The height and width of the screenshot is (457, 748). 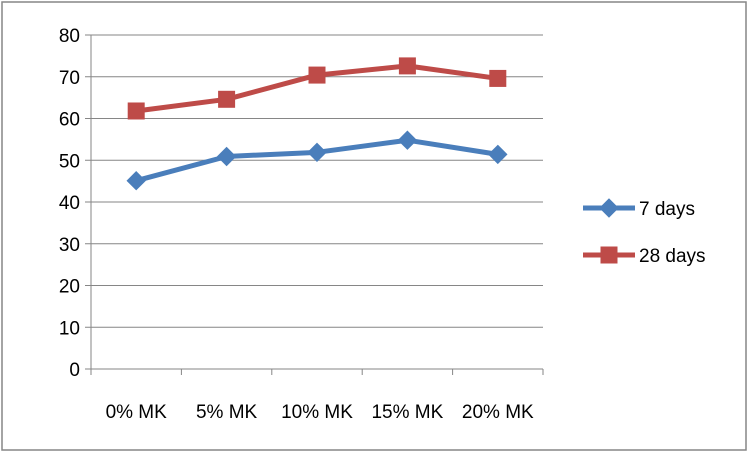 What do you see at coordinates (69, 120) in the screenshot?
I see `y-tick-label: 60` at bounding box center [69, 120].